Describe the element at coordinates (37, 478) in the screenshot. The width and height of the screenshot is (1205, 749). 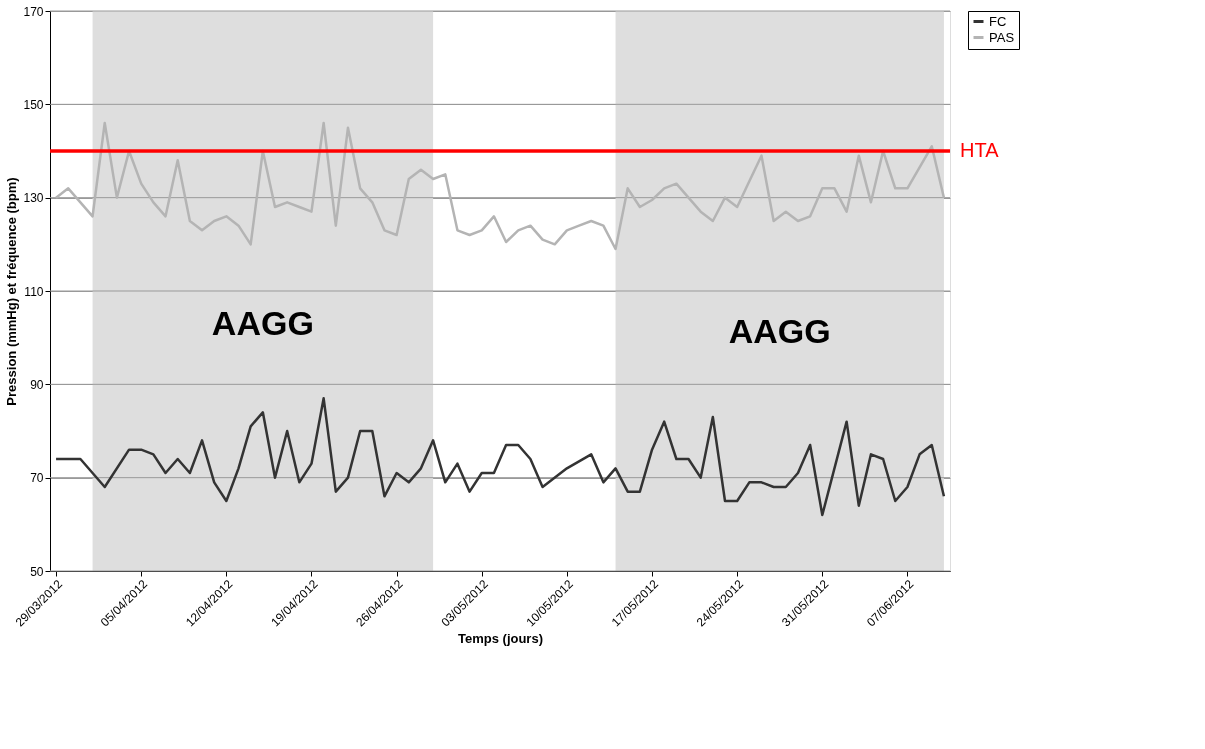
I see `y-tick-label: 70` at that location.